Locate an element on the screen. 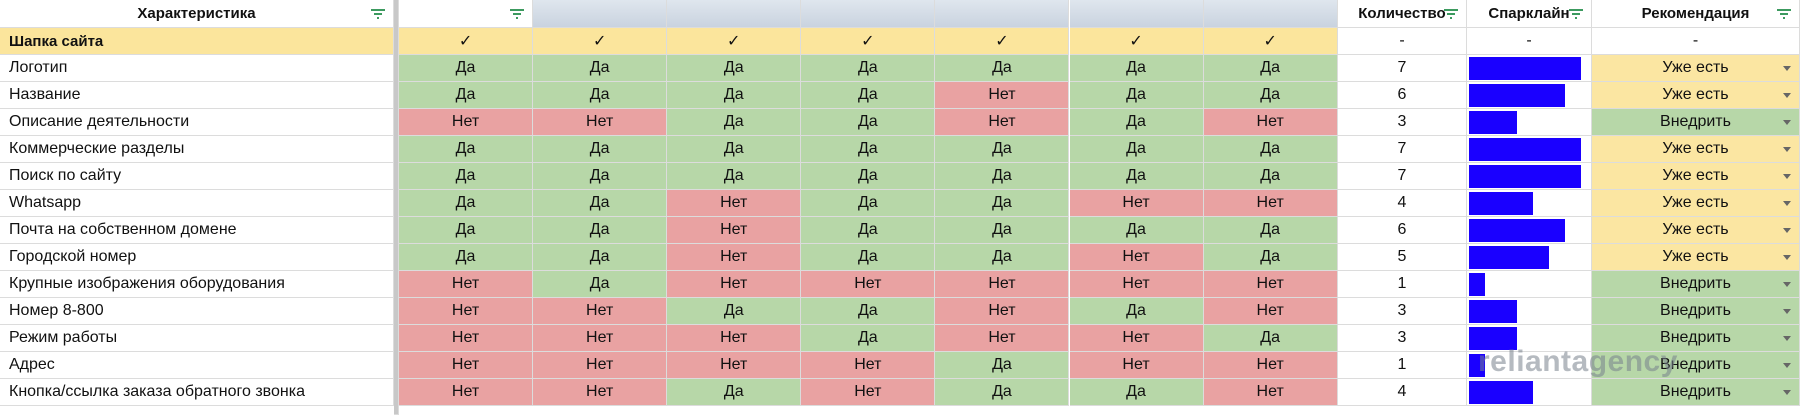  column-header: Рекомендация is located at coordinates (1696, 14).